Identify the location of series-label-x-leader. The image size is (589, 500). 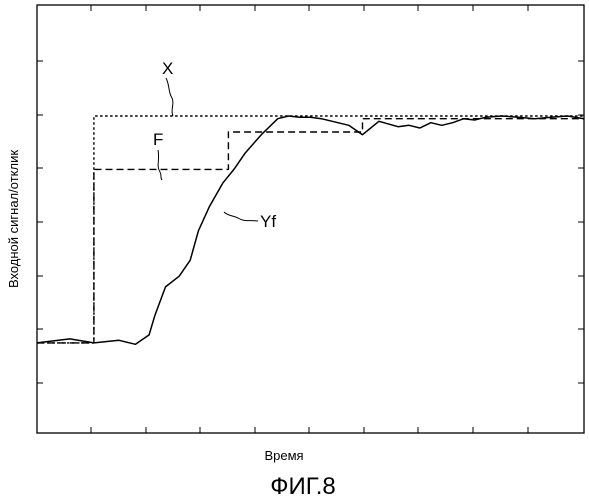
(169, 97).